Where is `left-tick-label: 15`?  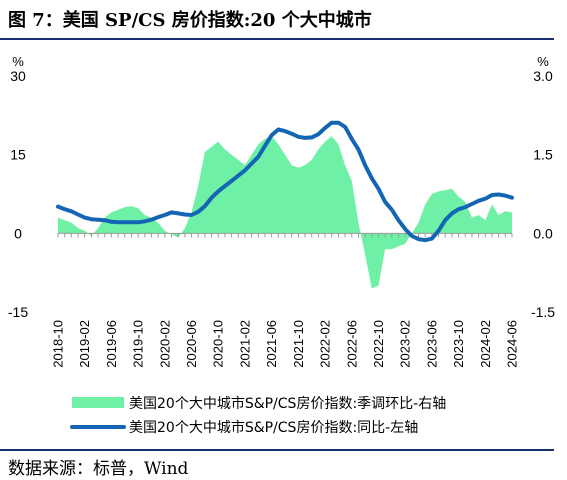
left-tick-label: 15 is located at coordinates (18, 155).